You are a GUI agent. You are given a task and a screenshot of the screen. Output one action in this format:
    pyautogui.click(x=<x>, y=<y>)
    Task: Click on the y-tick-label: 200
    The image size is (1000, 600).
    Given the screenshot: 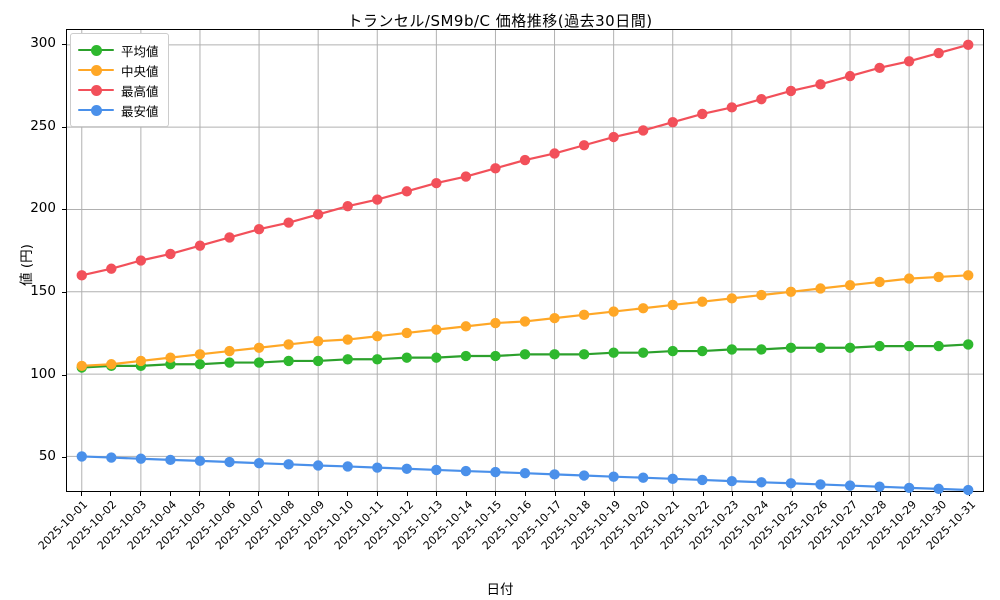 What is the action you would take?
    pyautogui.click(x=43, y=208)
    